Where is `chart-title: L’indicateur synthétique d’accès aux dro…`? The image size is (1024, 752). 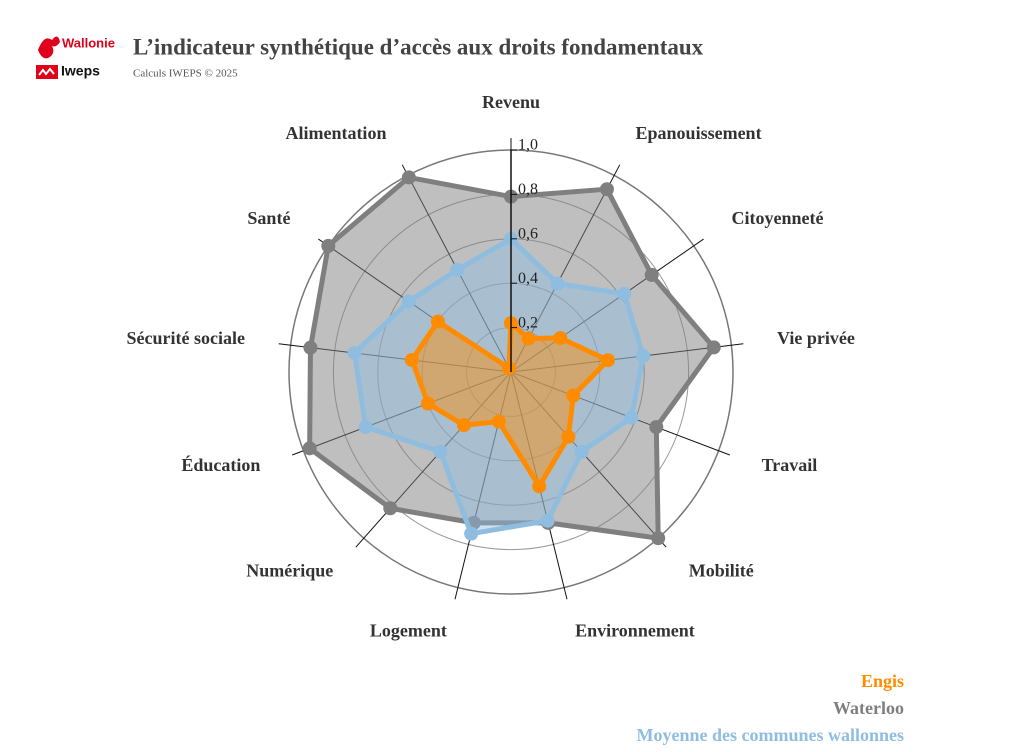
chart-title: L’indicateur synthétique d’accès aux dro… is located at coordinates (418, 46).